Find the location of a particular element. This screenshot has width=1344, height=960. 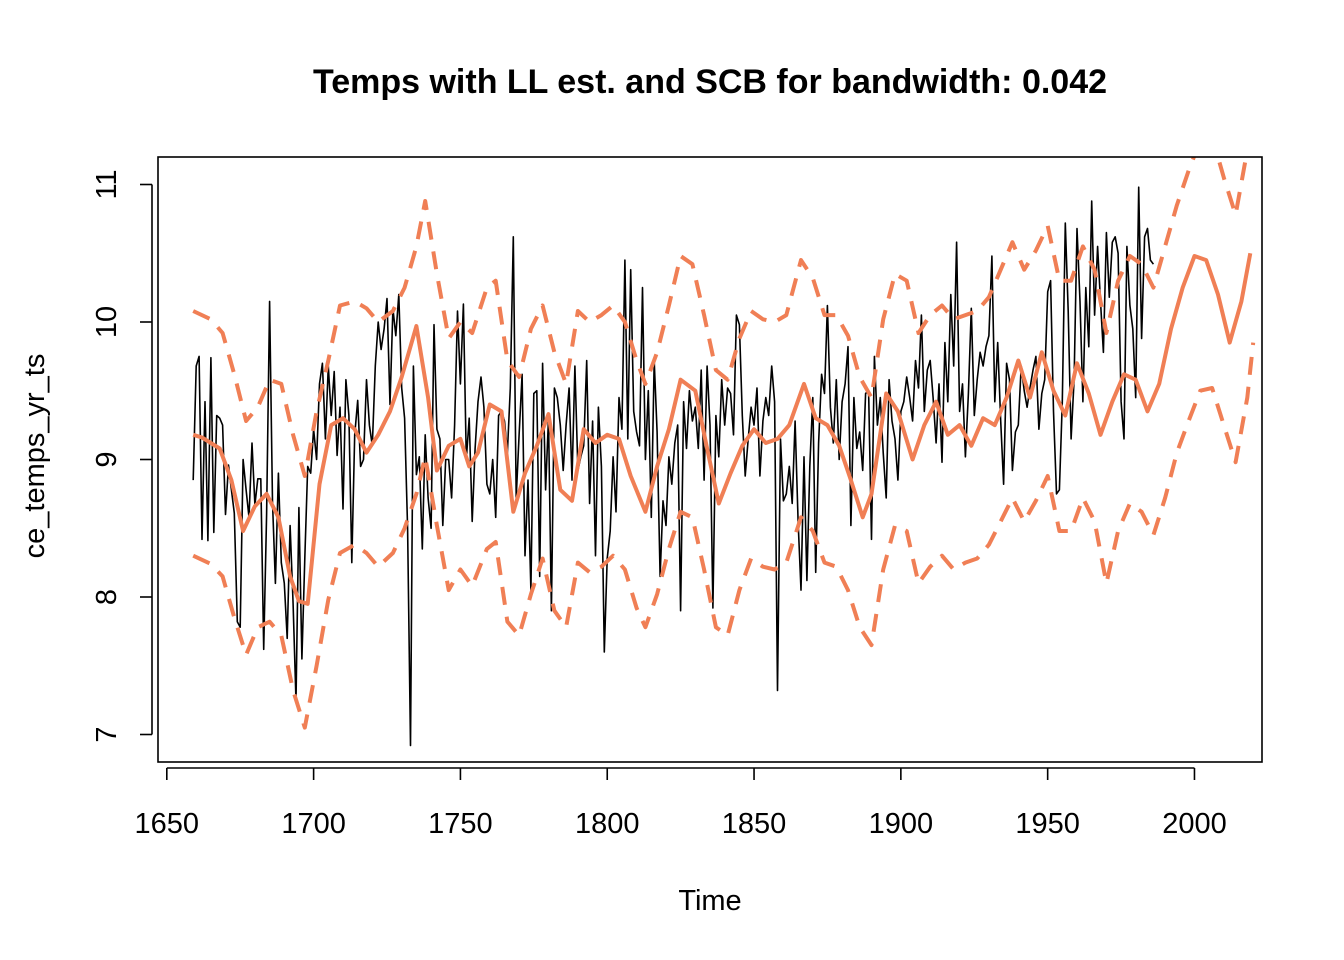

x-axis-label: Time is located at coordinates (709, 901).